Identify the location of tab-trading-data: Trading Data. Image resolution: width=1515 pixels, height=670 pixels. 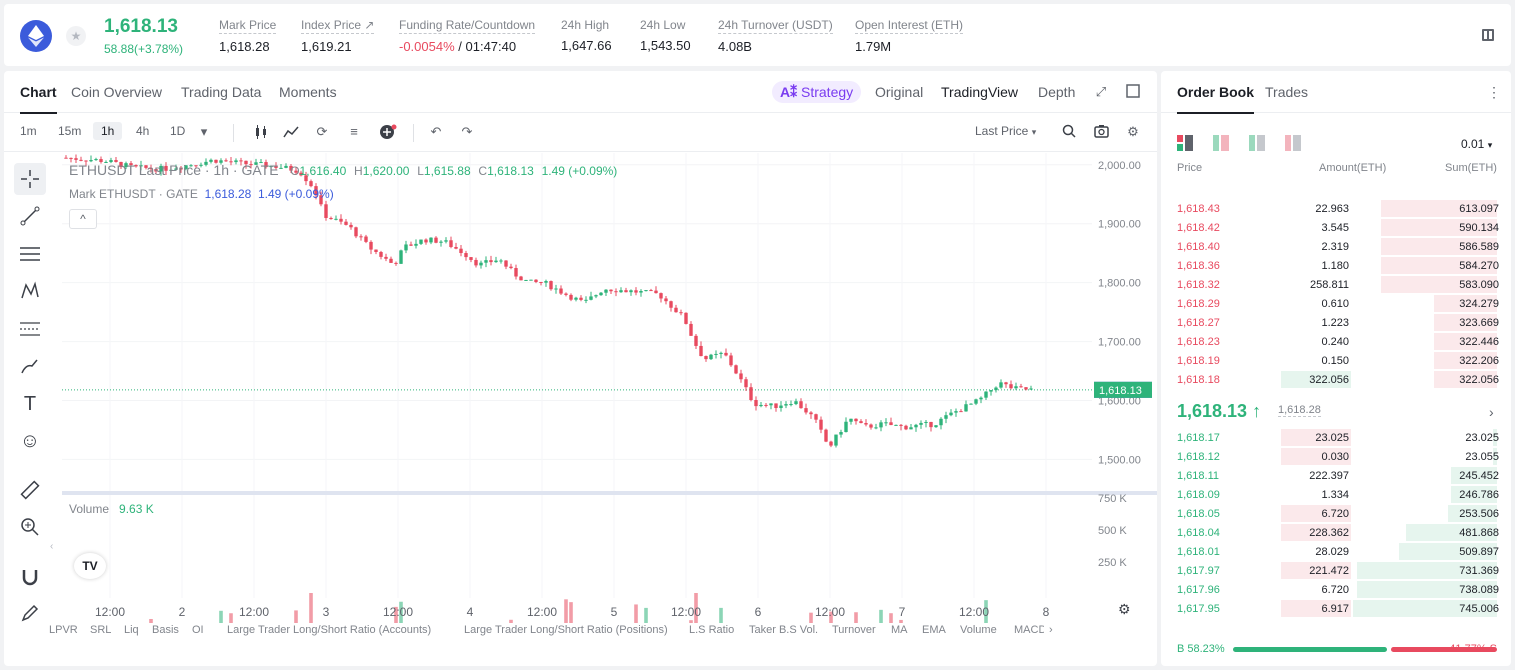
(221, 92).